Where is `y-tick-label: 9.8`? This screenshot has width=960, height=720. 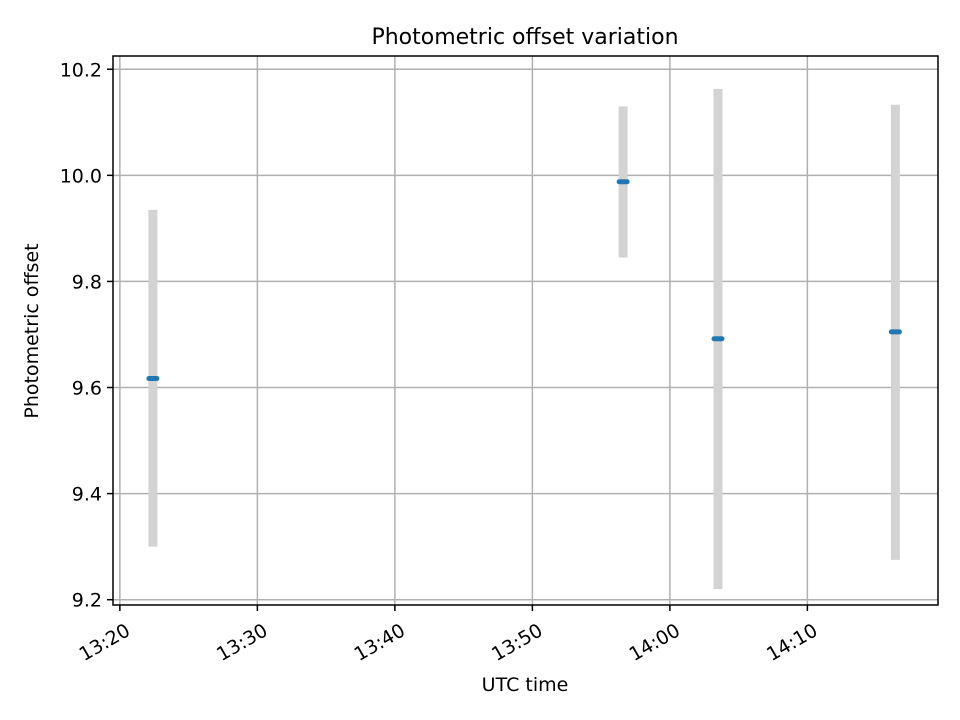 y-tick-label: 9.8 is located at coordinates (87, 282).